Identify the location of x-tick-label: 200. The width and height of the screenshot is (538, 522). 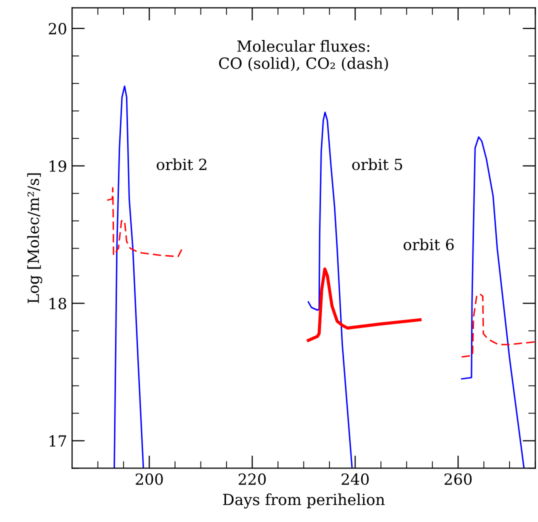
(149, 479).